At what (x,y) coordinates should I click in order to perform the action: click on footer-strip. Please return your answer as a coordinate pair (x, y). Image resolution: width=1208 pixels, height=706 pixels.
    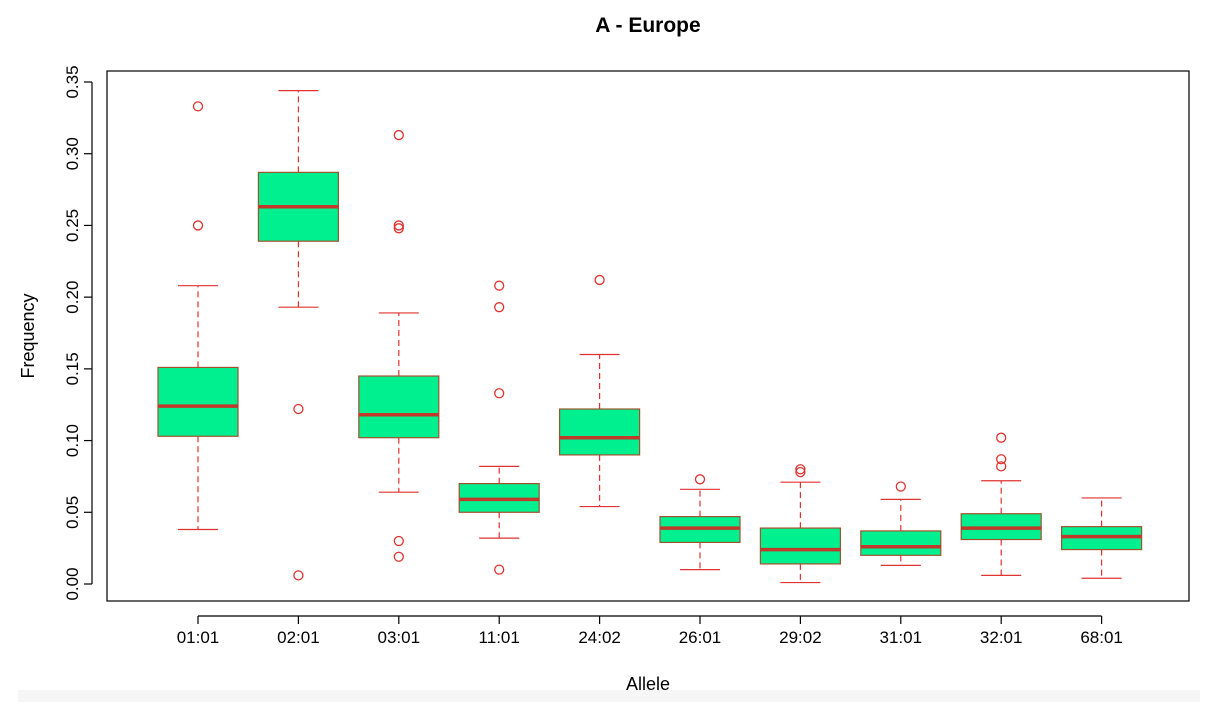
    Looking at the image, I should click on (609, 696).